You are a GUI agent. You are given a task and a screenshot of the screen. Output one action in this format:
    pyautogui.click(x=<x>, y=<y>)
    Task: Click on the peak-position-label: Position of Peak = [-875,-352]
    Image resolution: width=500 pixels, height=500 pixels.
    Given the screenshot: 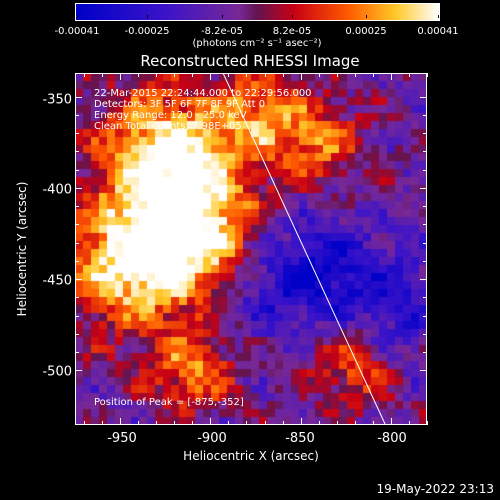 What is the action you would take?
    pyautogui.click(x=169, y=402)
    